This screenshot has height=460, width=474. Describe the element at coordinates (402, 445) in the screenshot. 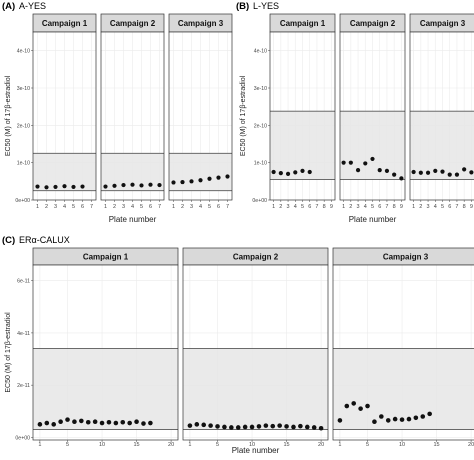

I see `x-tick-label: 10` at that location.